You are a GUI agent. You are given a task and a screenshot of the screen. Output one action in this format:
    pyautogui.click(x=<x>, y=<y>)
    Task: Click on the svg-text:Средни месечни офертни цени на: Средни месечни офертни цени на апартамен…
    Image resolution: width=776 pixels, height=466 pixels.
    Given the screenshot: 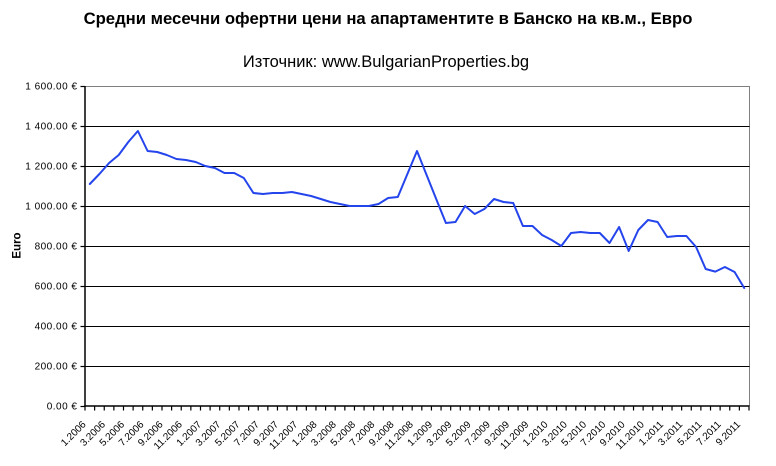 What is the action you would take?
    pyautogui.click(x=388, y=18)
    